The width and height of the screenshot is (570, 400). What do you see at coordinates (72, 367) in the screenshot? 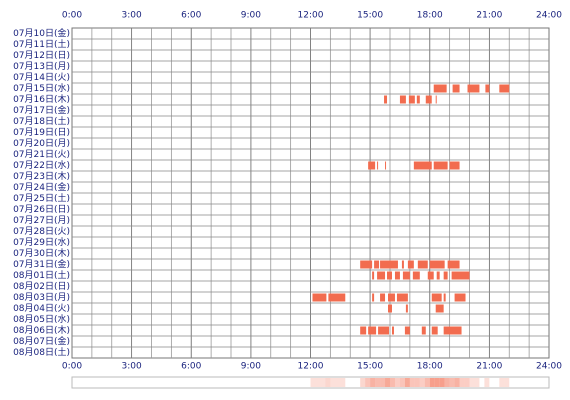
I see `x-tick-label-bottom: 0:00` at bounding box center [72, 367].